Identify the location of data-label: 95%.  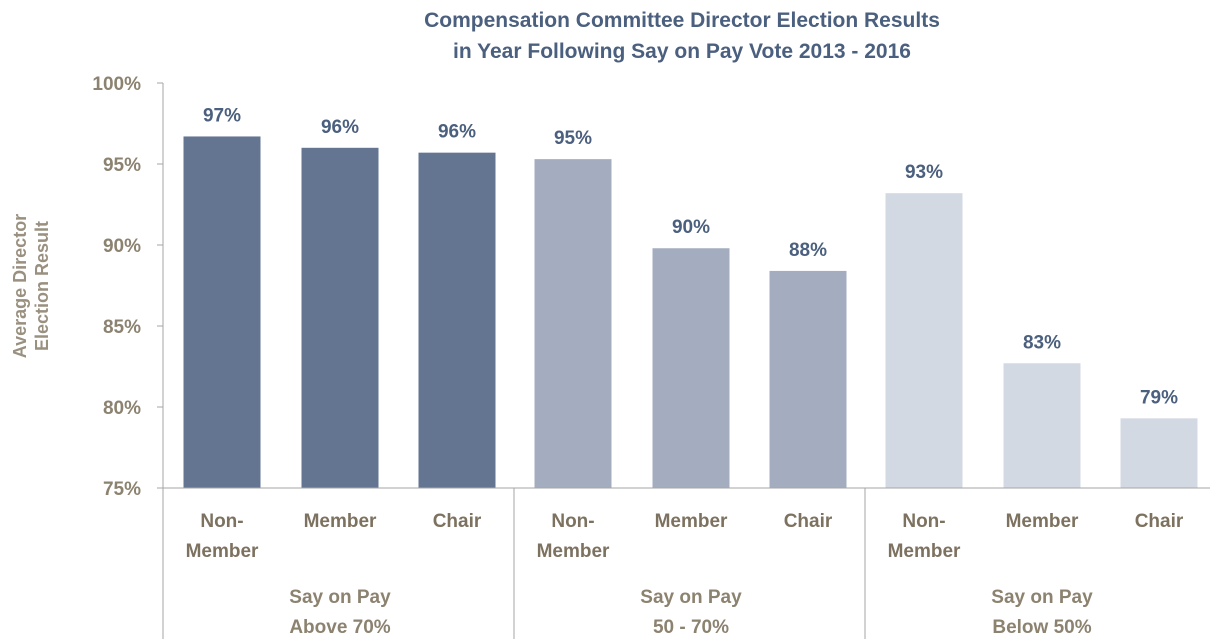
(573, 138).